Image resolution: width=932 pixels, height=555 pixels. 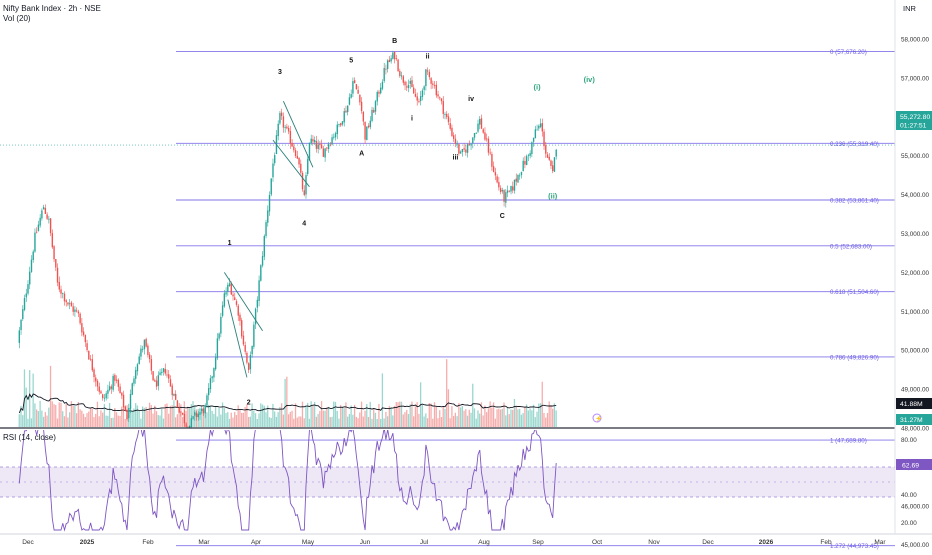 I want to click on wave-label: 2, so click(x=249, y=403).